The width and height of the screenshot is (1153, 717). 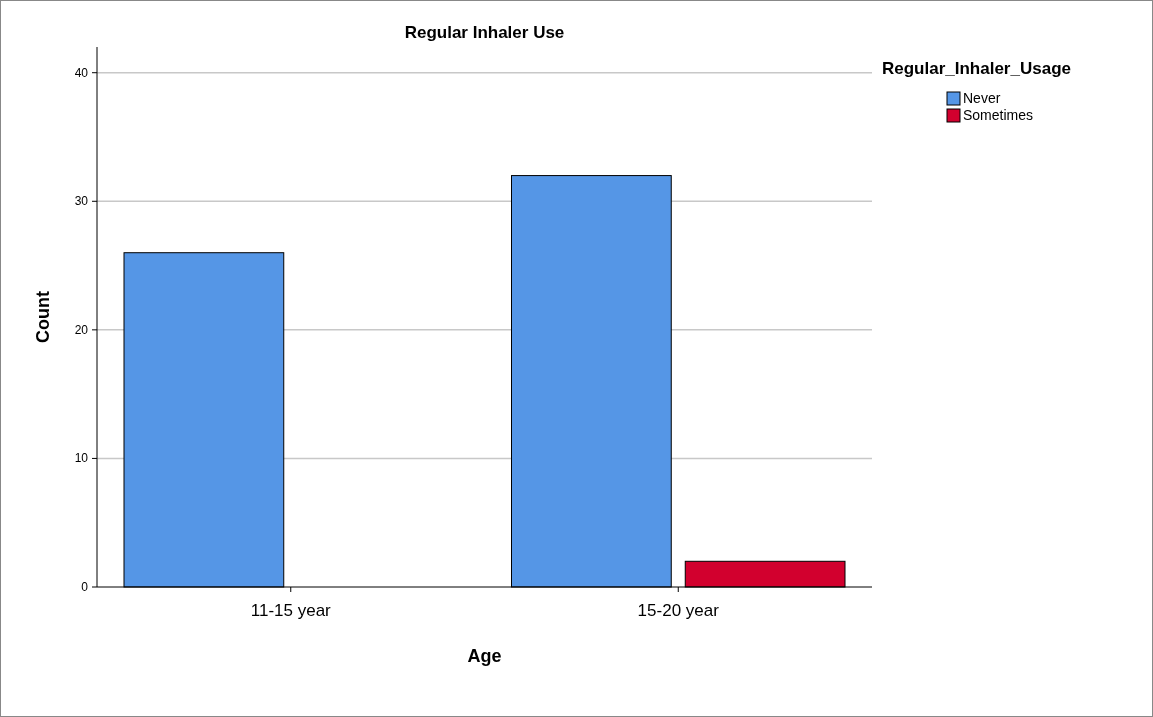 What do you see at coordinates (976, 68) in the screenshot?
I see `legend-title: Regular_Inhaler_Usage` at bounding box center [976, 68].